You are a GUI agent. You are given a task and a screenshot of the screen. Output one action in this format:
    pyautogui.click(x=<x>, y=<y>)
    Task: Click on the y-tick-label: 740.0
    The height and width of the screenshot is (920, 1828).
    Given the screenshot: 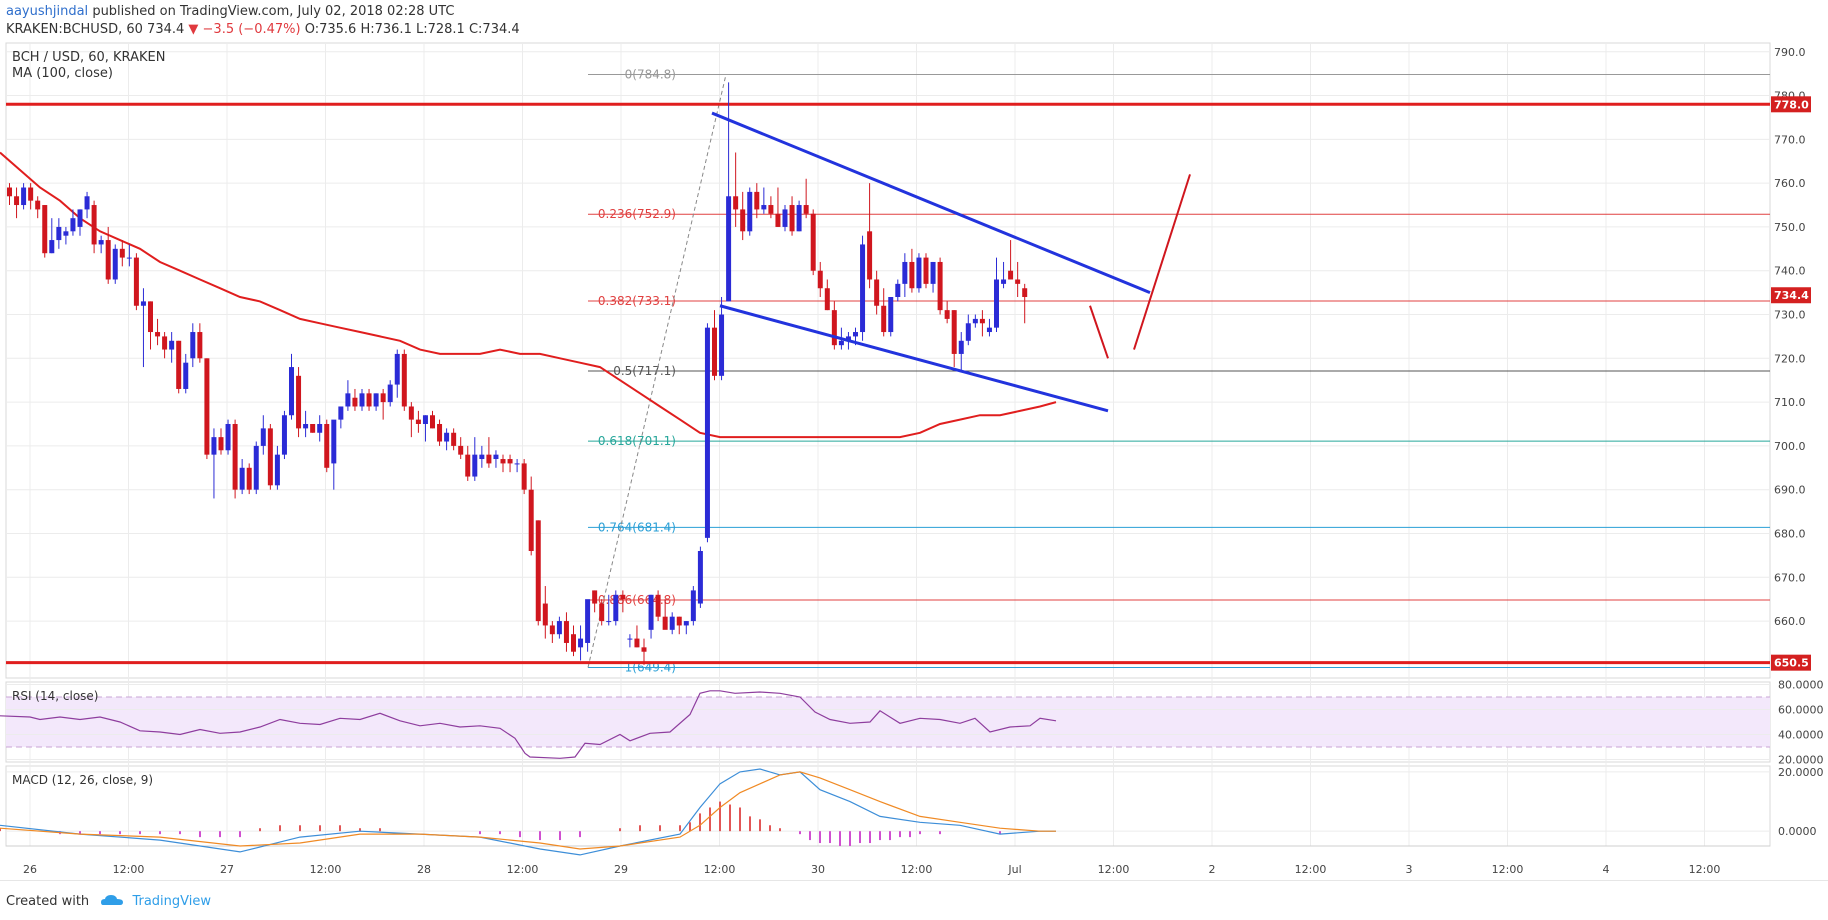 What is the action you would take?
    pyautogui.click(x=1790, y=271)
    